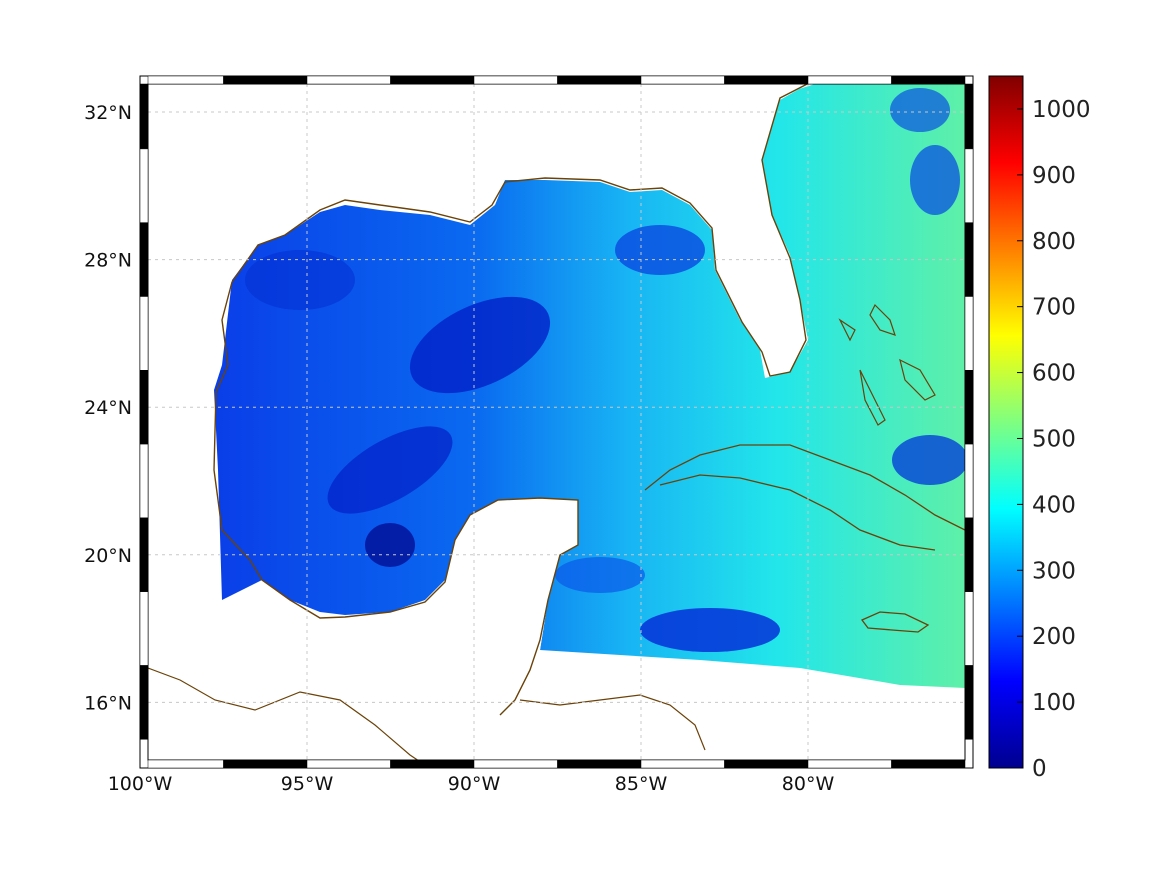  Describe the element at coordinates (808, 784) in the screenshot. I see `x-tick-label: 80°W` at that location.